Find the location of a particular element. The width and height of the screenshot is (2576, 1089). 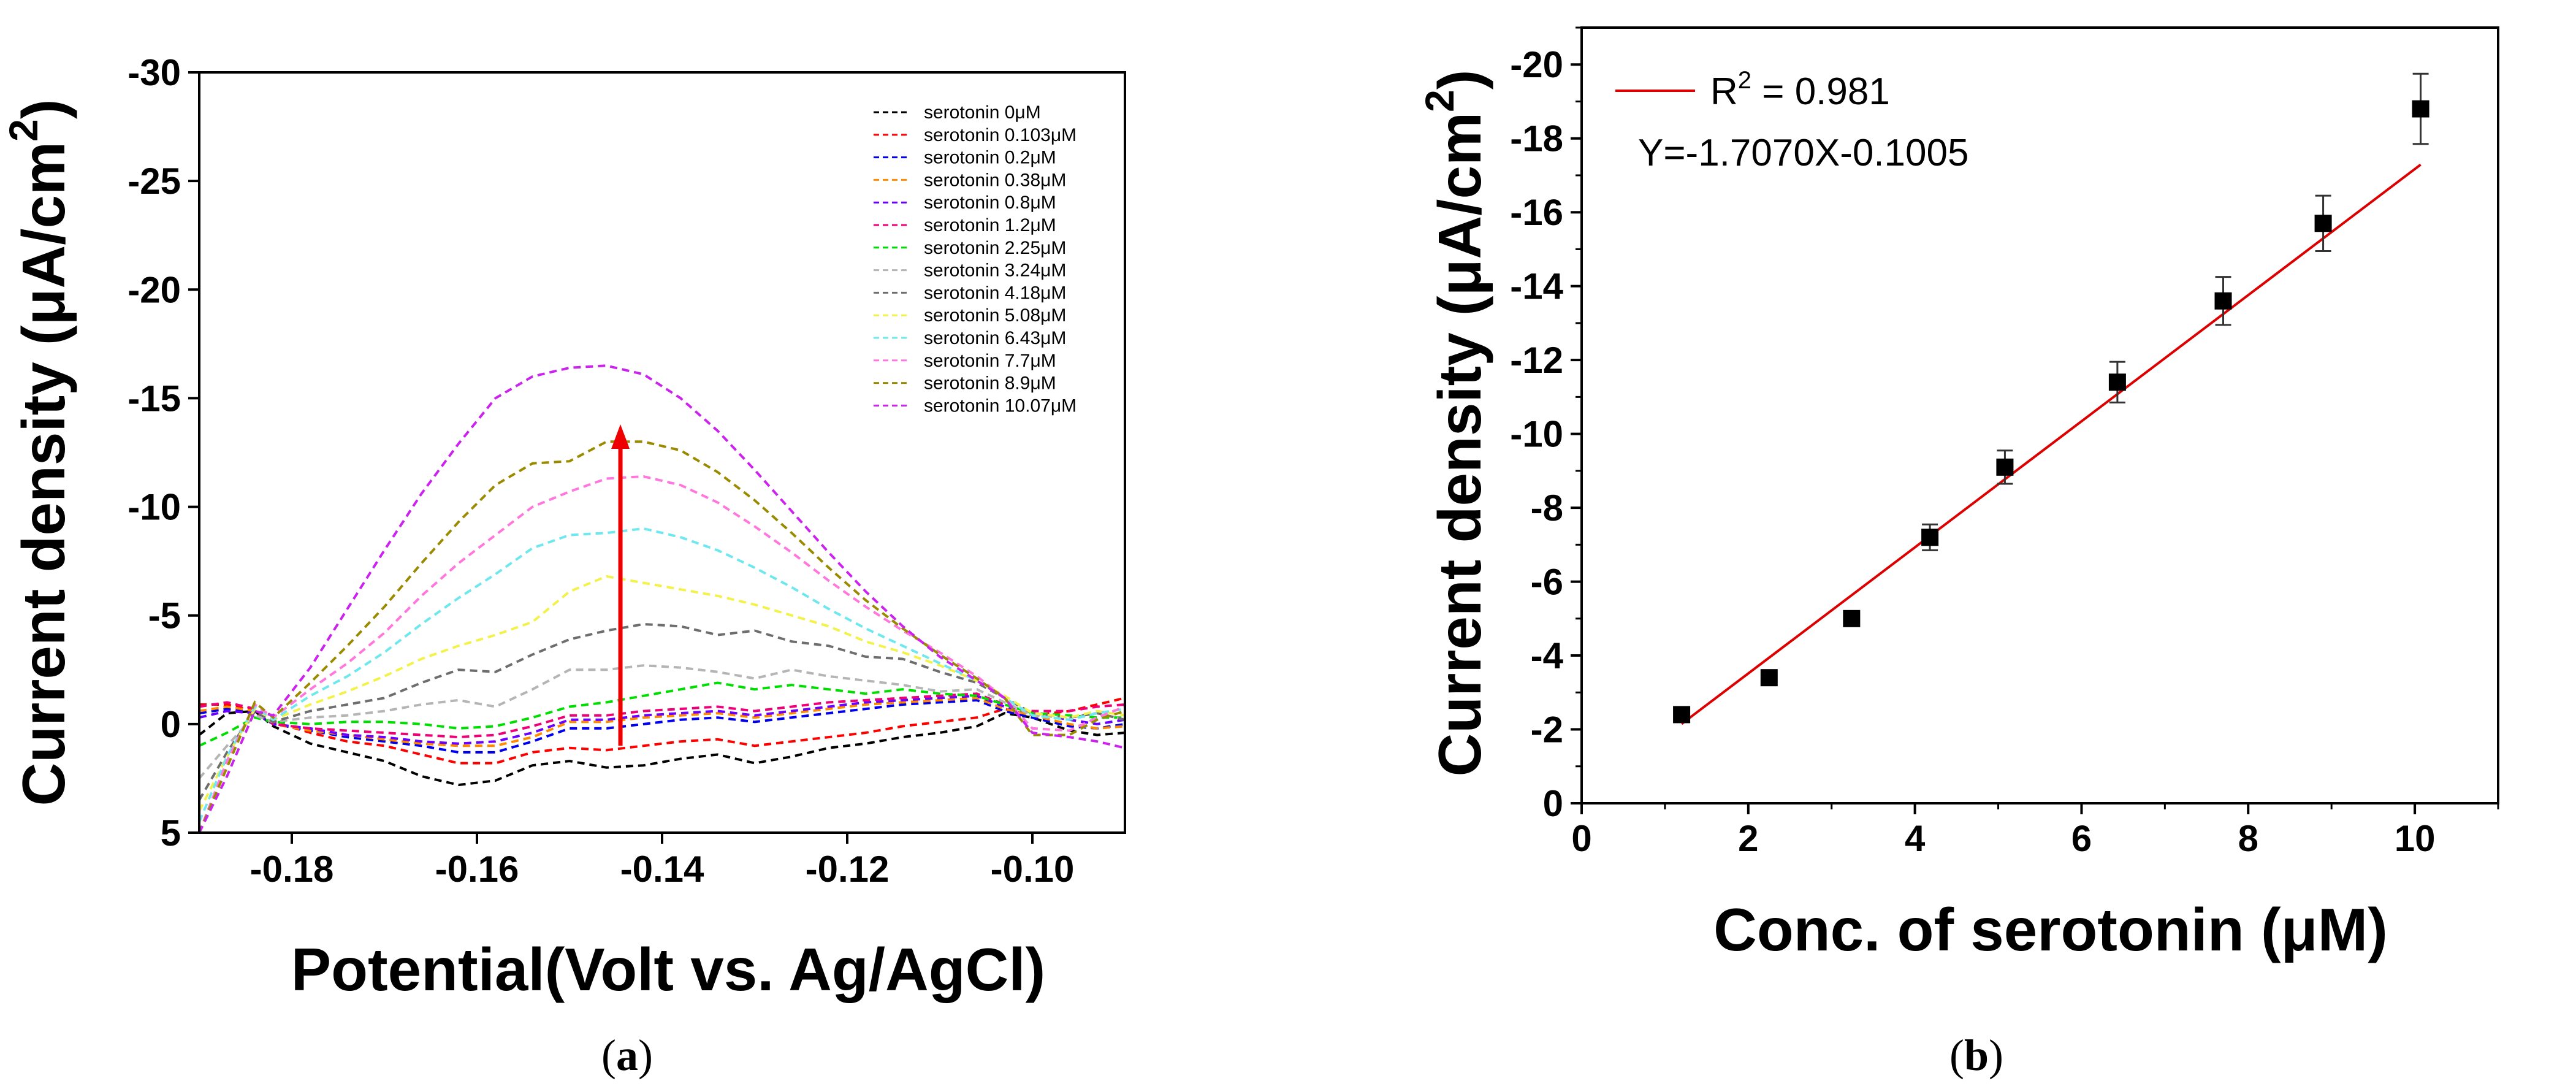

legend-entry: serotonin 5.08μM is located at coordinates (995, 315).